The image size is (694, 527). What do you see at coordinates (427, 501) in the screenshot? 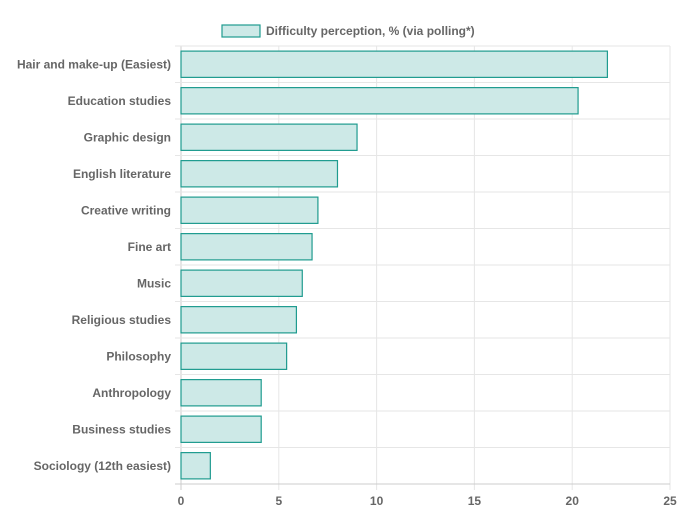
I see `x-tick-labels: 0 5 10 15 20 25` at bounding box center [427, 501].